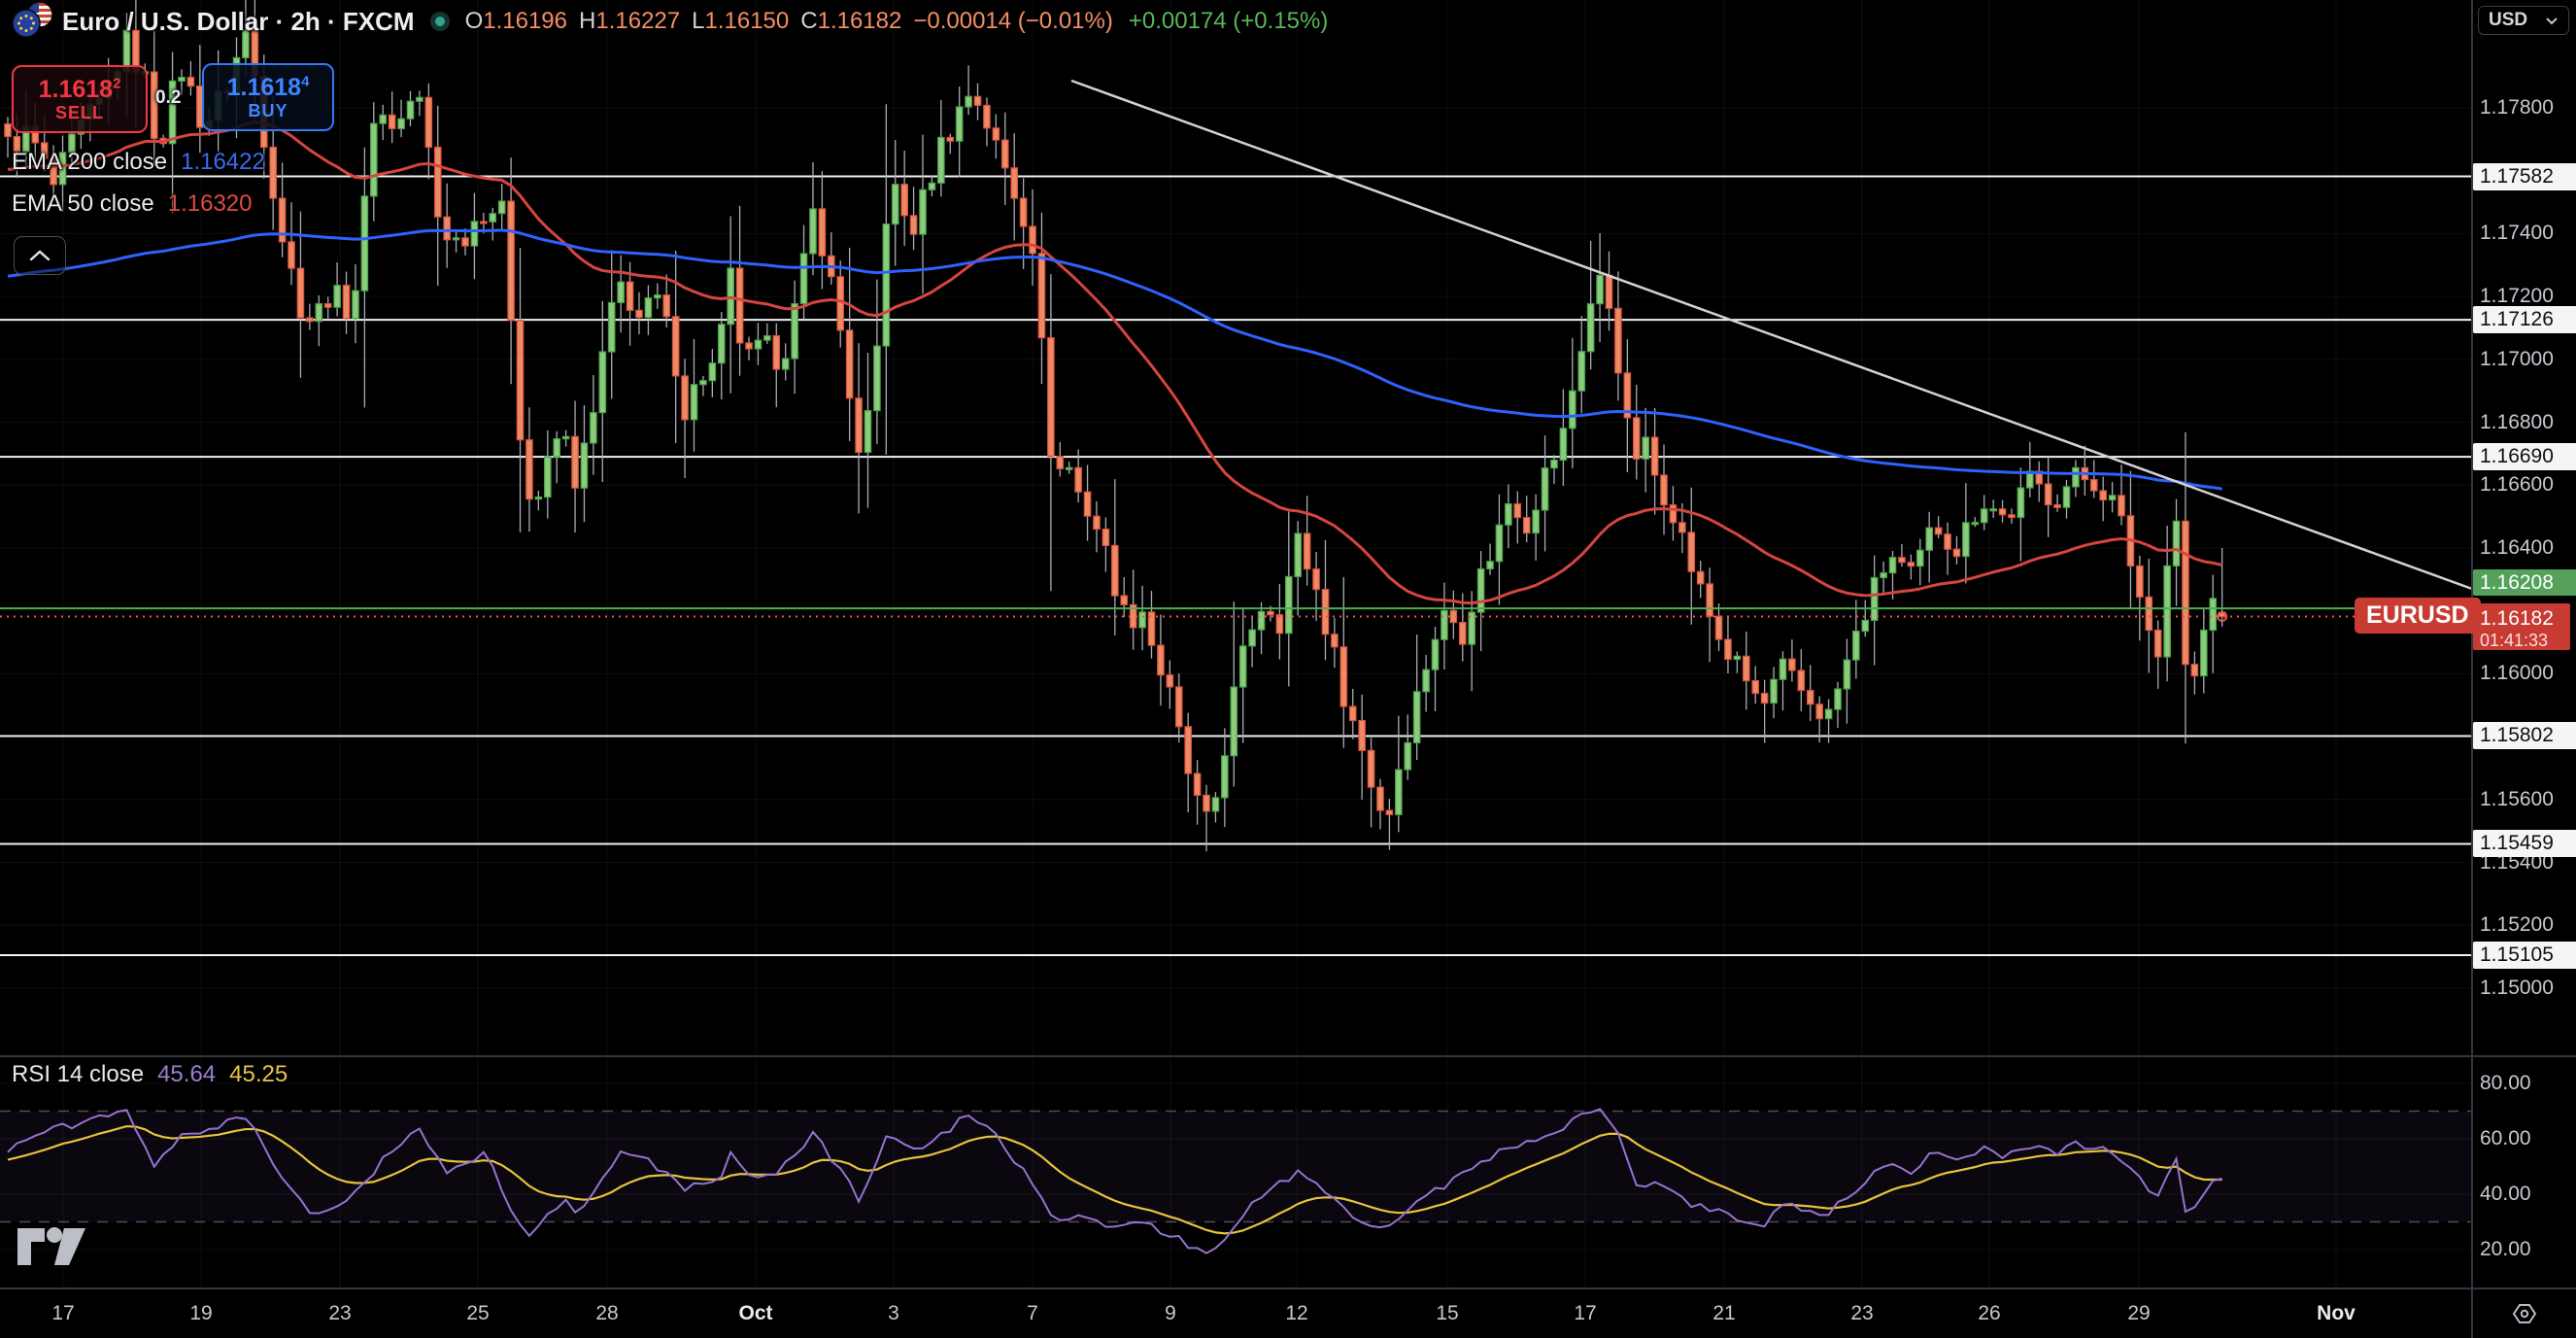 This screenshot has height=1338, width=2576. Describe the element at coordinates (474, 21) in the screenshot. I see `open-label: O` at that location.